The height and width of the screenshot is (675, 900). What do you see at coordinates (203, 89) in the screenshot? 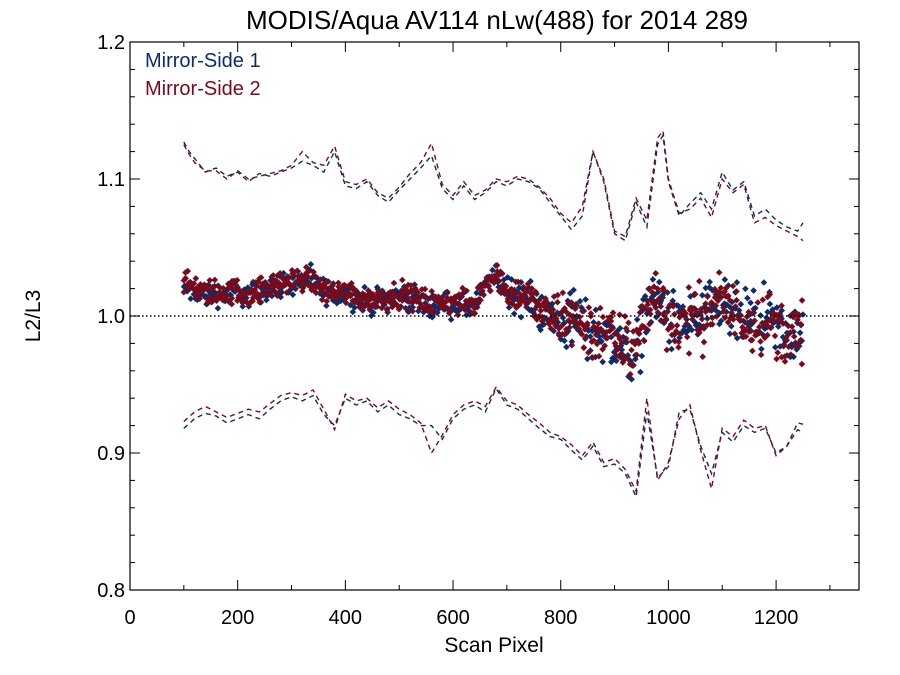
I see `legend-mirror-side-2: Mirror-Side 2` at bounding box center [203, 89].